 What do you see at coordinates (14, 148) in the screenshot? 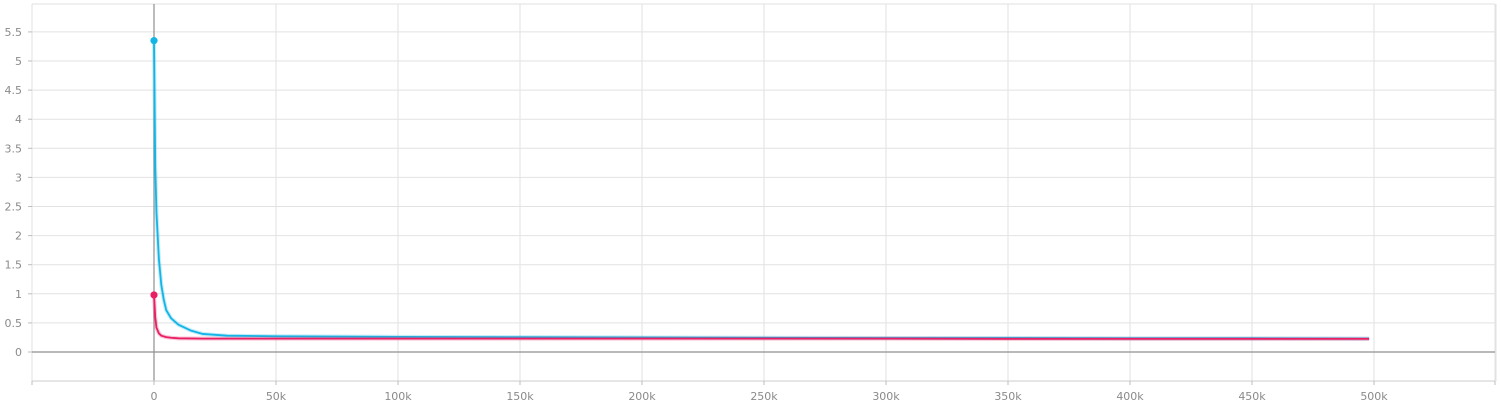
I see `y-tick-label: 3.5` at bounding box center [14, 148].